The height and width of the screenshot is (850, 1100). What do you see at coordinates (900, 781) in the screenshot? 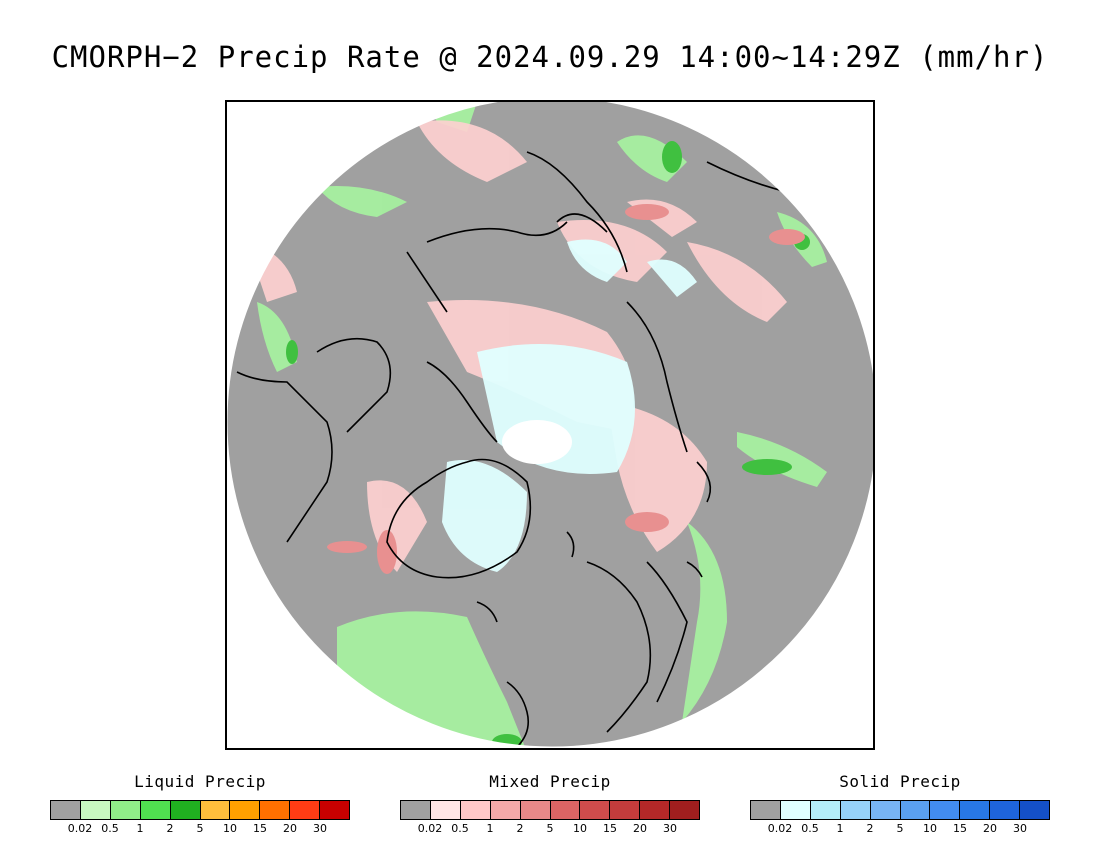
I see `legend-title: Solid Precip` at bounding box center [900, 781].